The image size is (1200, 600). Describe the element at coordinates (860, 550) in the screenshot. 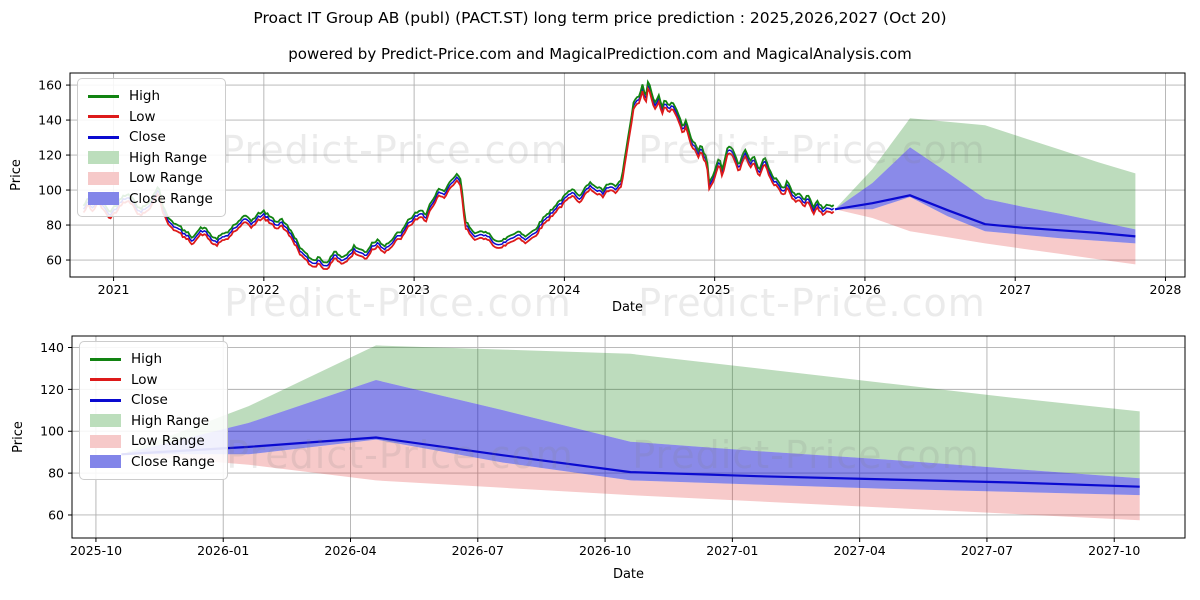

I see `x-tick-label: 2027-04` at that location.